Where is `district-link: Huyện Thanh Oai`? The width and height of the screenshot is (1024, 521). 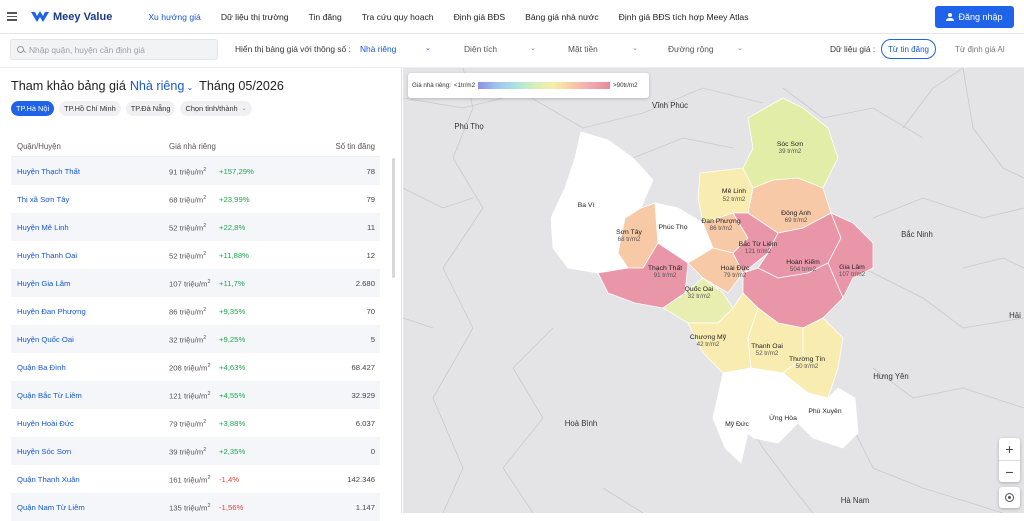 district-link: Huyện Thanh Oai is located at coordinates (47, 255).